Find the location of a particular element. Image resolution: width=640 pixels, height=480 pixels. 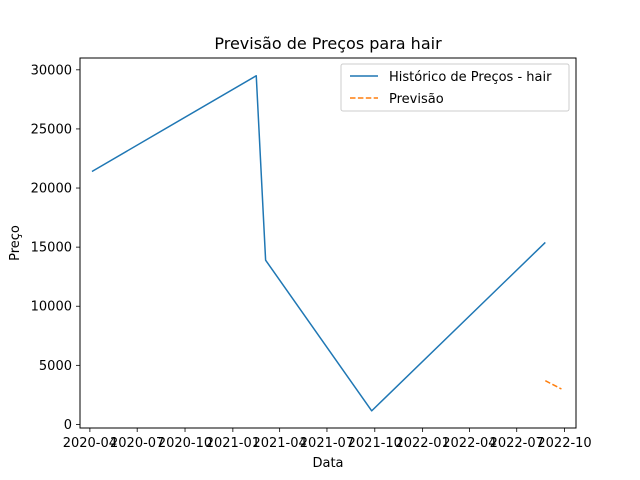

legend-box is located at coordinates (455, 87).